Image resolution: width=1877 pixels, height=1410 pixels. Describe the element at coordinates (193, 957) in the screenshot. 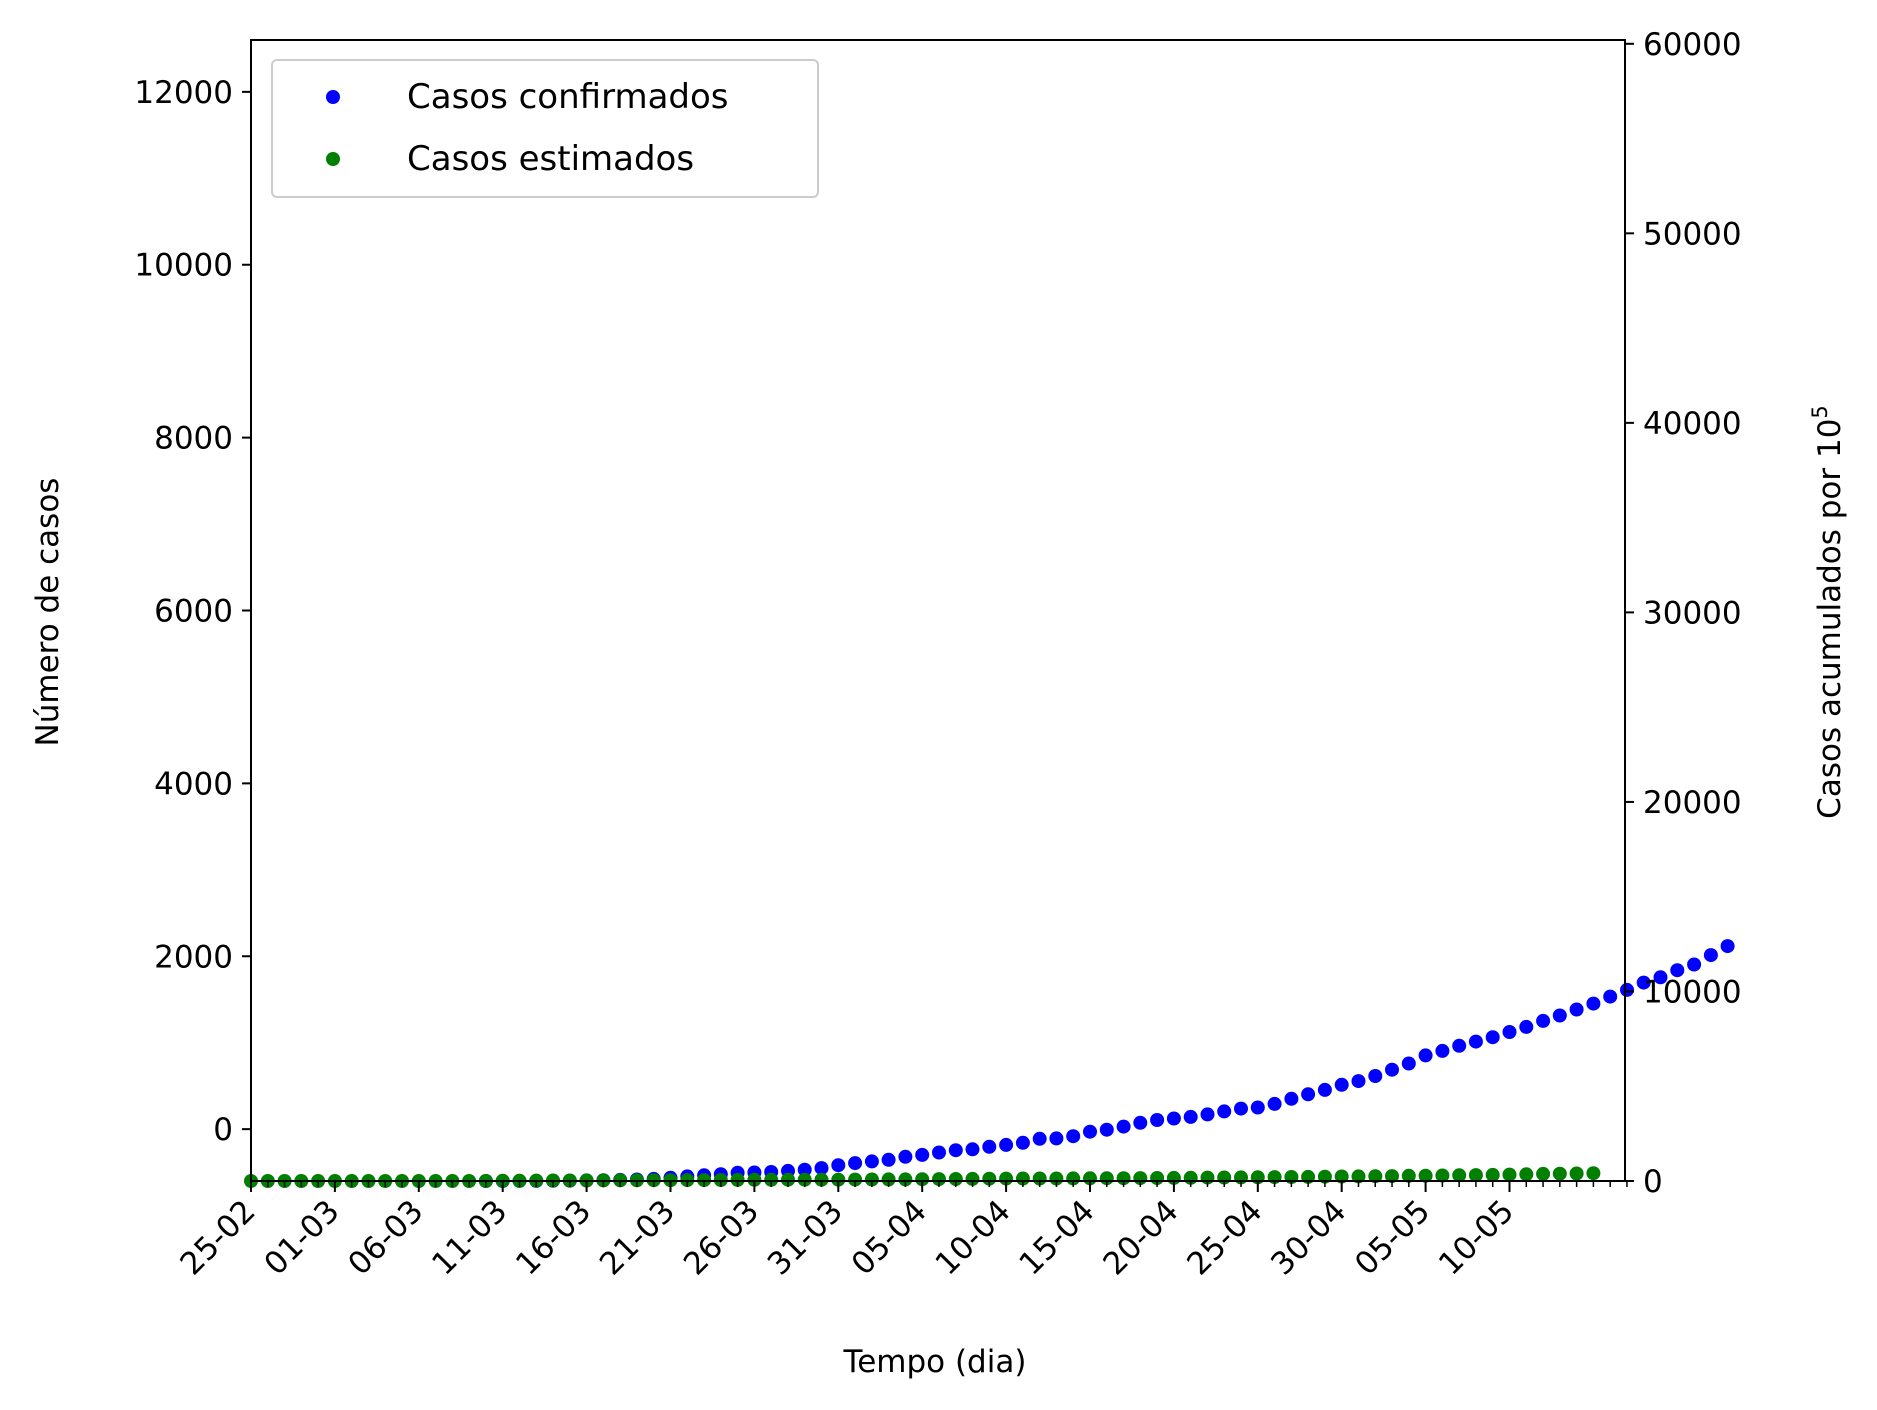

I see `y-left-tick-label: 2000` at that location.